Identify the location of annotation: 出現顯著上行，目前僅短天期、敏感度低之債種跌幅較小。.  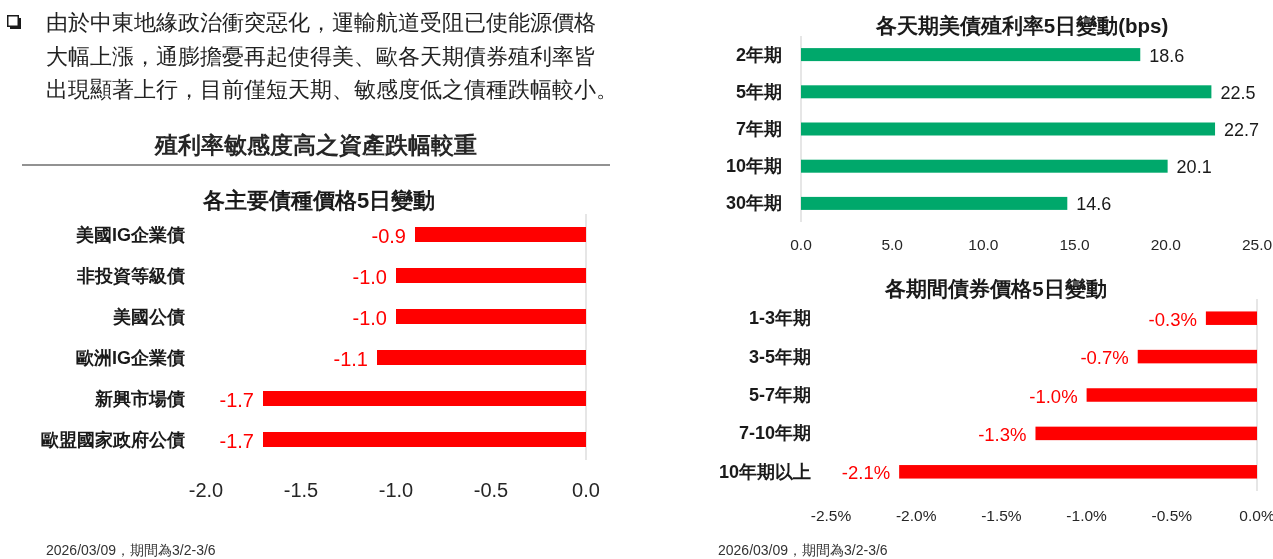
(332, 89).